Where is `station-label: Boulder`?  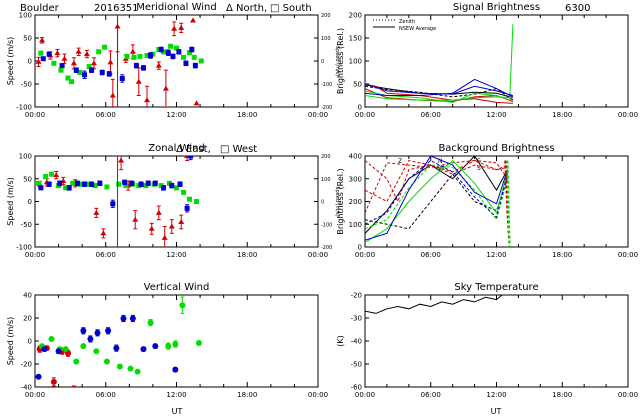 station-label: Boulder is located at coordinates (40, 8).